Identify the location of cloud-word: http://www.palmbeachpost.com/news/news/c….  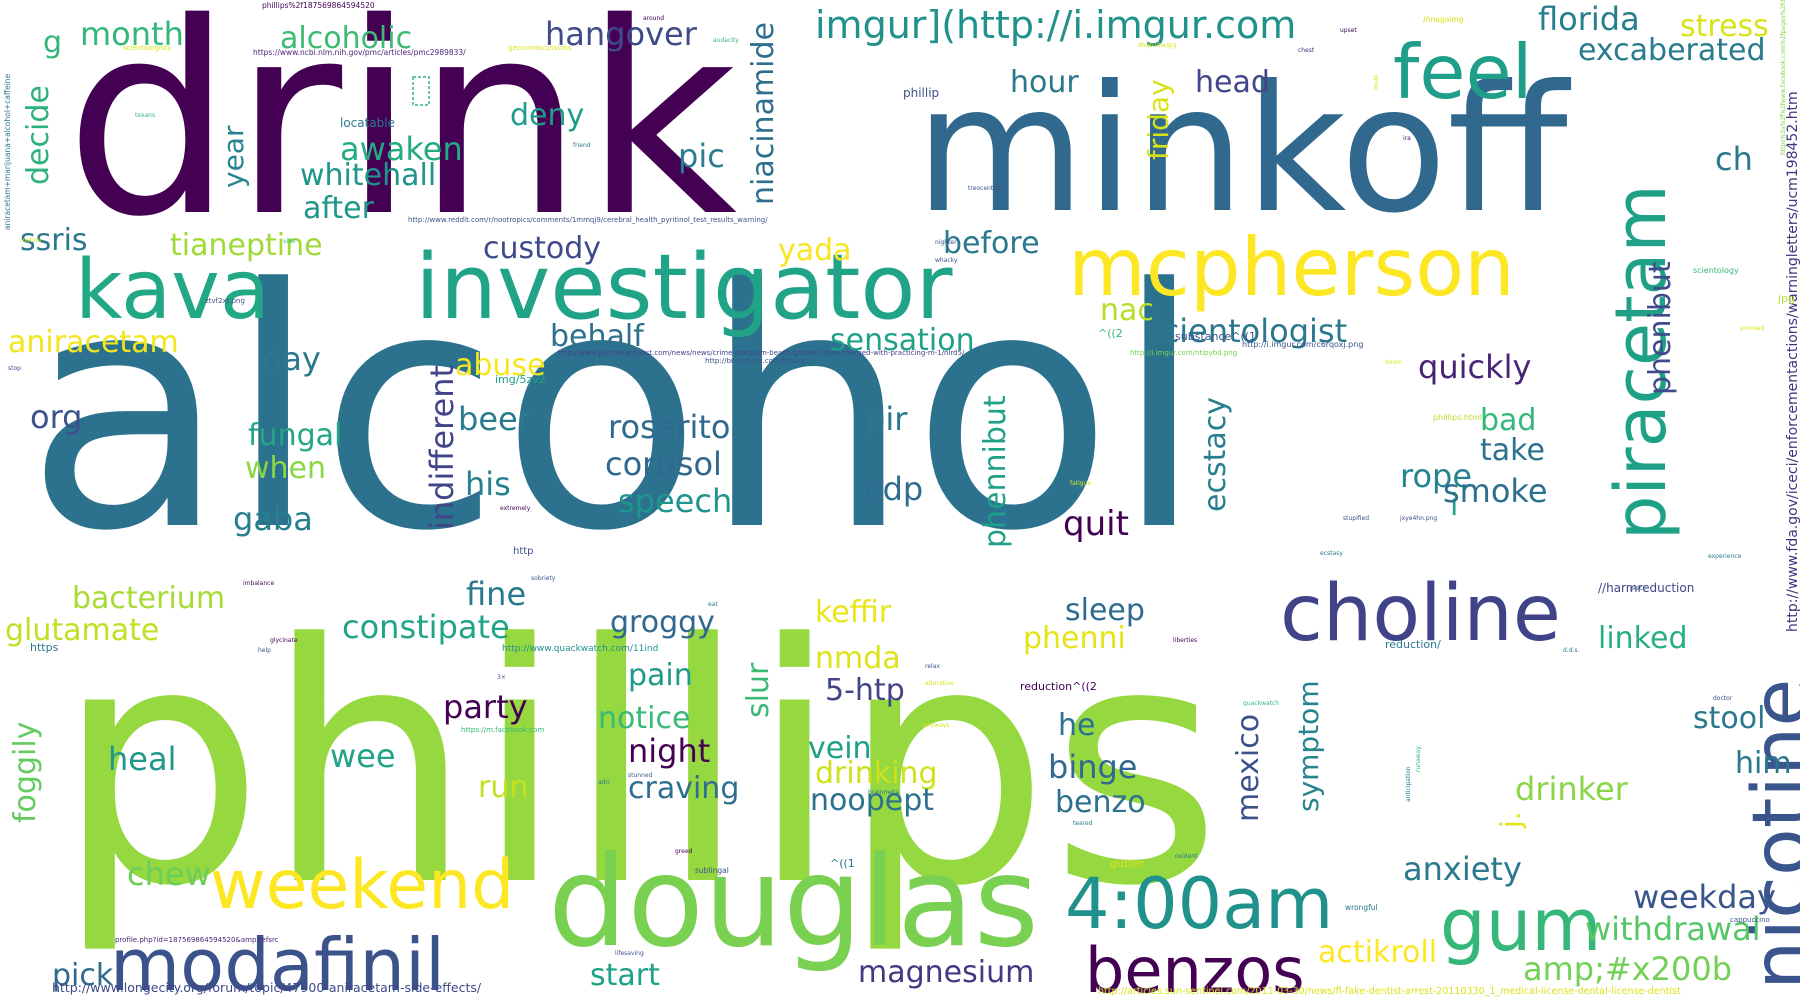
(761, 353).